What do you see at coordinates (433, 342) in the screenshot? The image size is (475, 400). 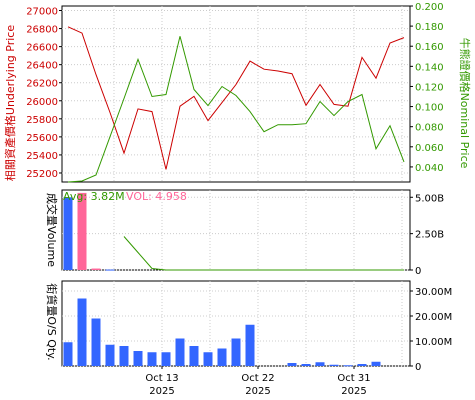 I see `os-tick-label: 10.00M` at bounding box center [433, 342].